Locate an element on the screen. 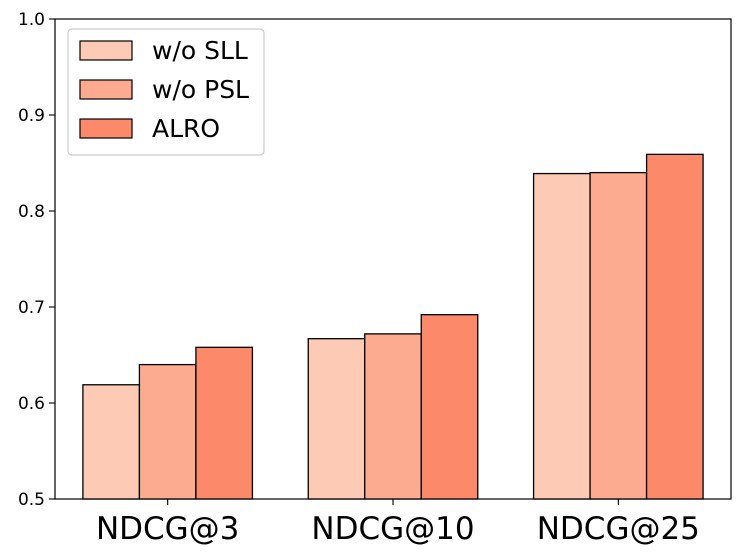 The width and height of the screenshot is (747, 555). legend: w/o SLL w/o PSL ALRO is located at coordinates (166, 92).